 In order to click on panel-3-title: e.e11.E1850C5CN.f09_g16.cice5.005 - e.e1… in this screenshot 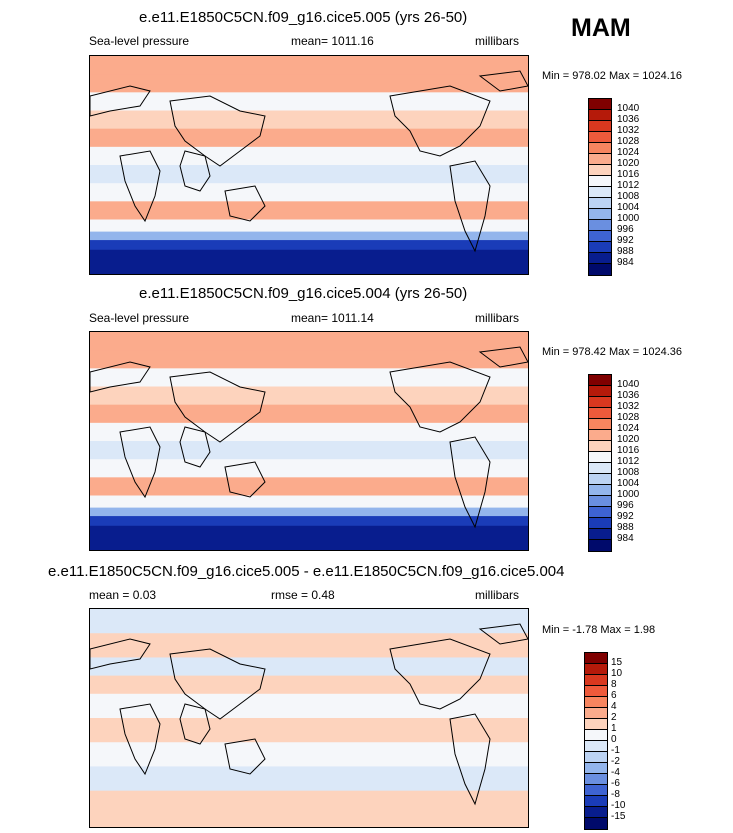, I will do `click(306, 571)`.